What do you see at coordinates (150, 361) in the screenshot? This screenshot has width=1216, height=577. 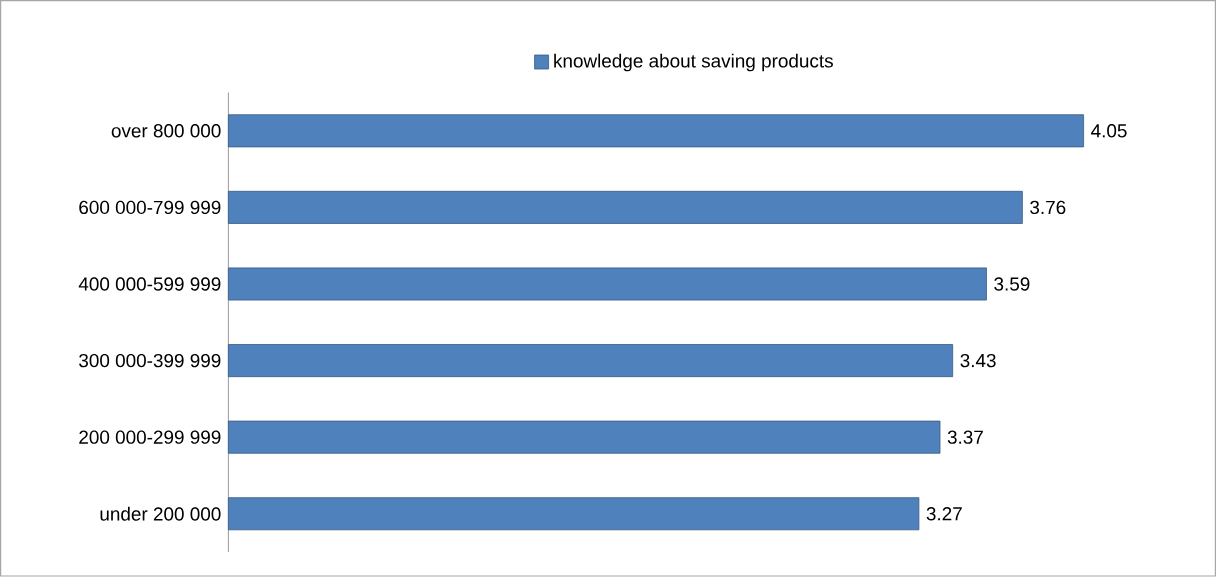 I see `y-tick-label: 300 000-399 999` at bounding box center [150, 361].